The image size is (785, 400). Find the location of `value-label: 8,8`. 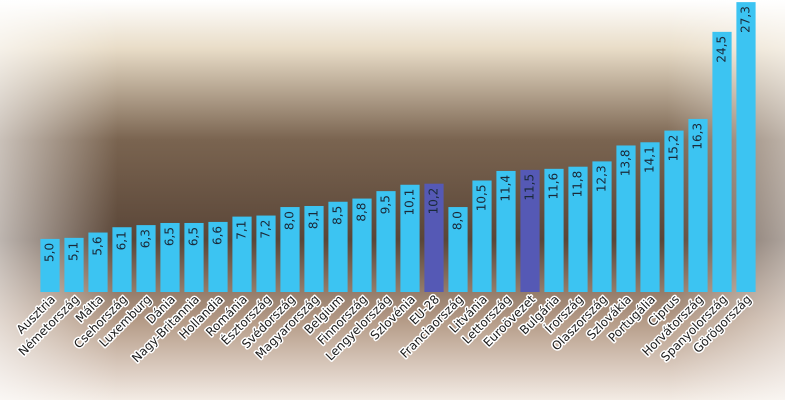

value-label: 8,8 is located at coordinates (362, 212).